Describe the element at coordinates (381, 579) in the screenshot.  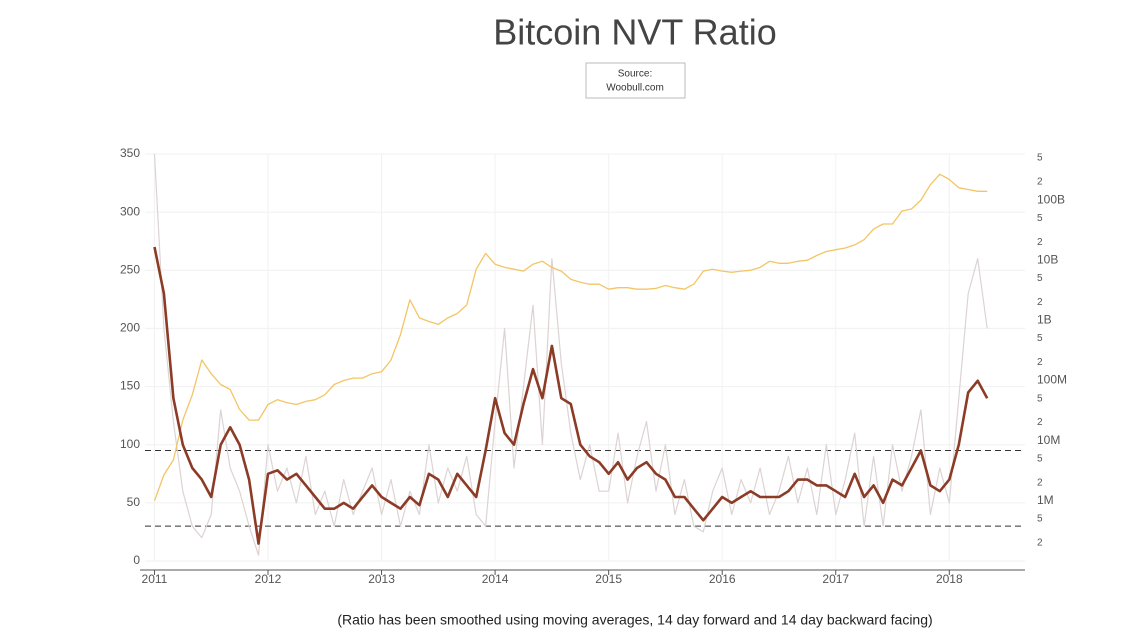
I see `x-tick-label: 2013` at that location.